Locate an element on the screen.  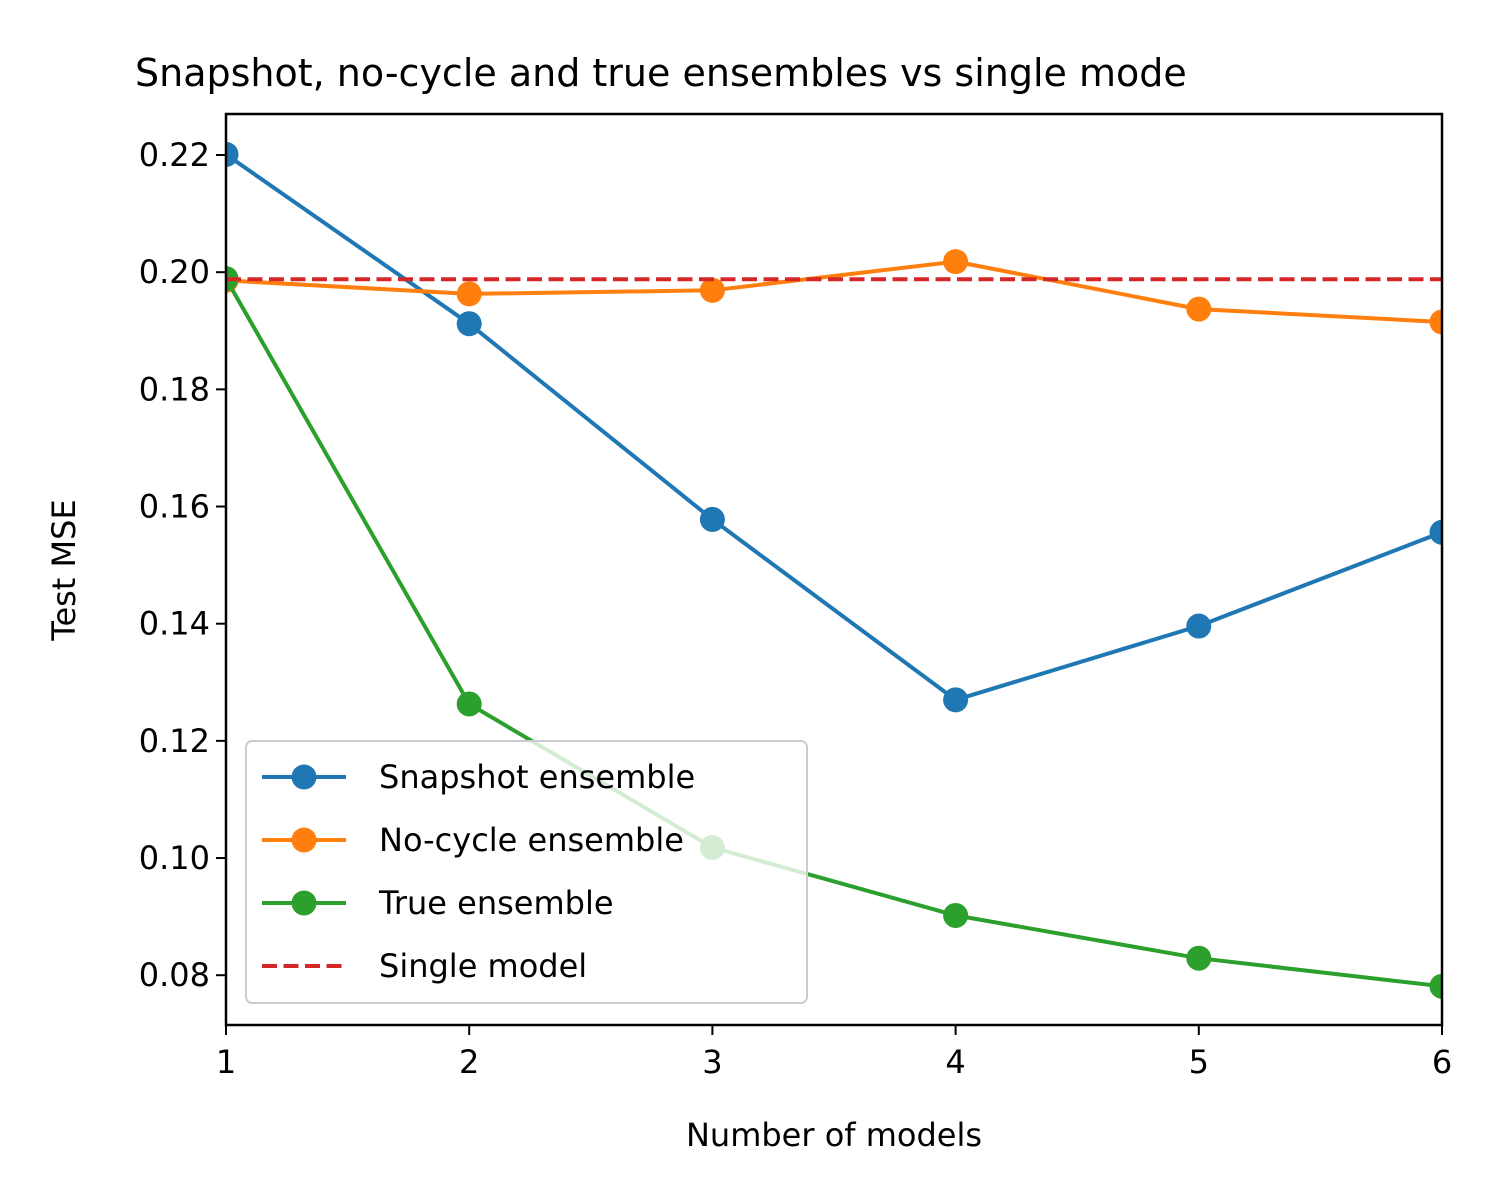
x-tick-label: 6 is located at coordinates (1442, 1062).